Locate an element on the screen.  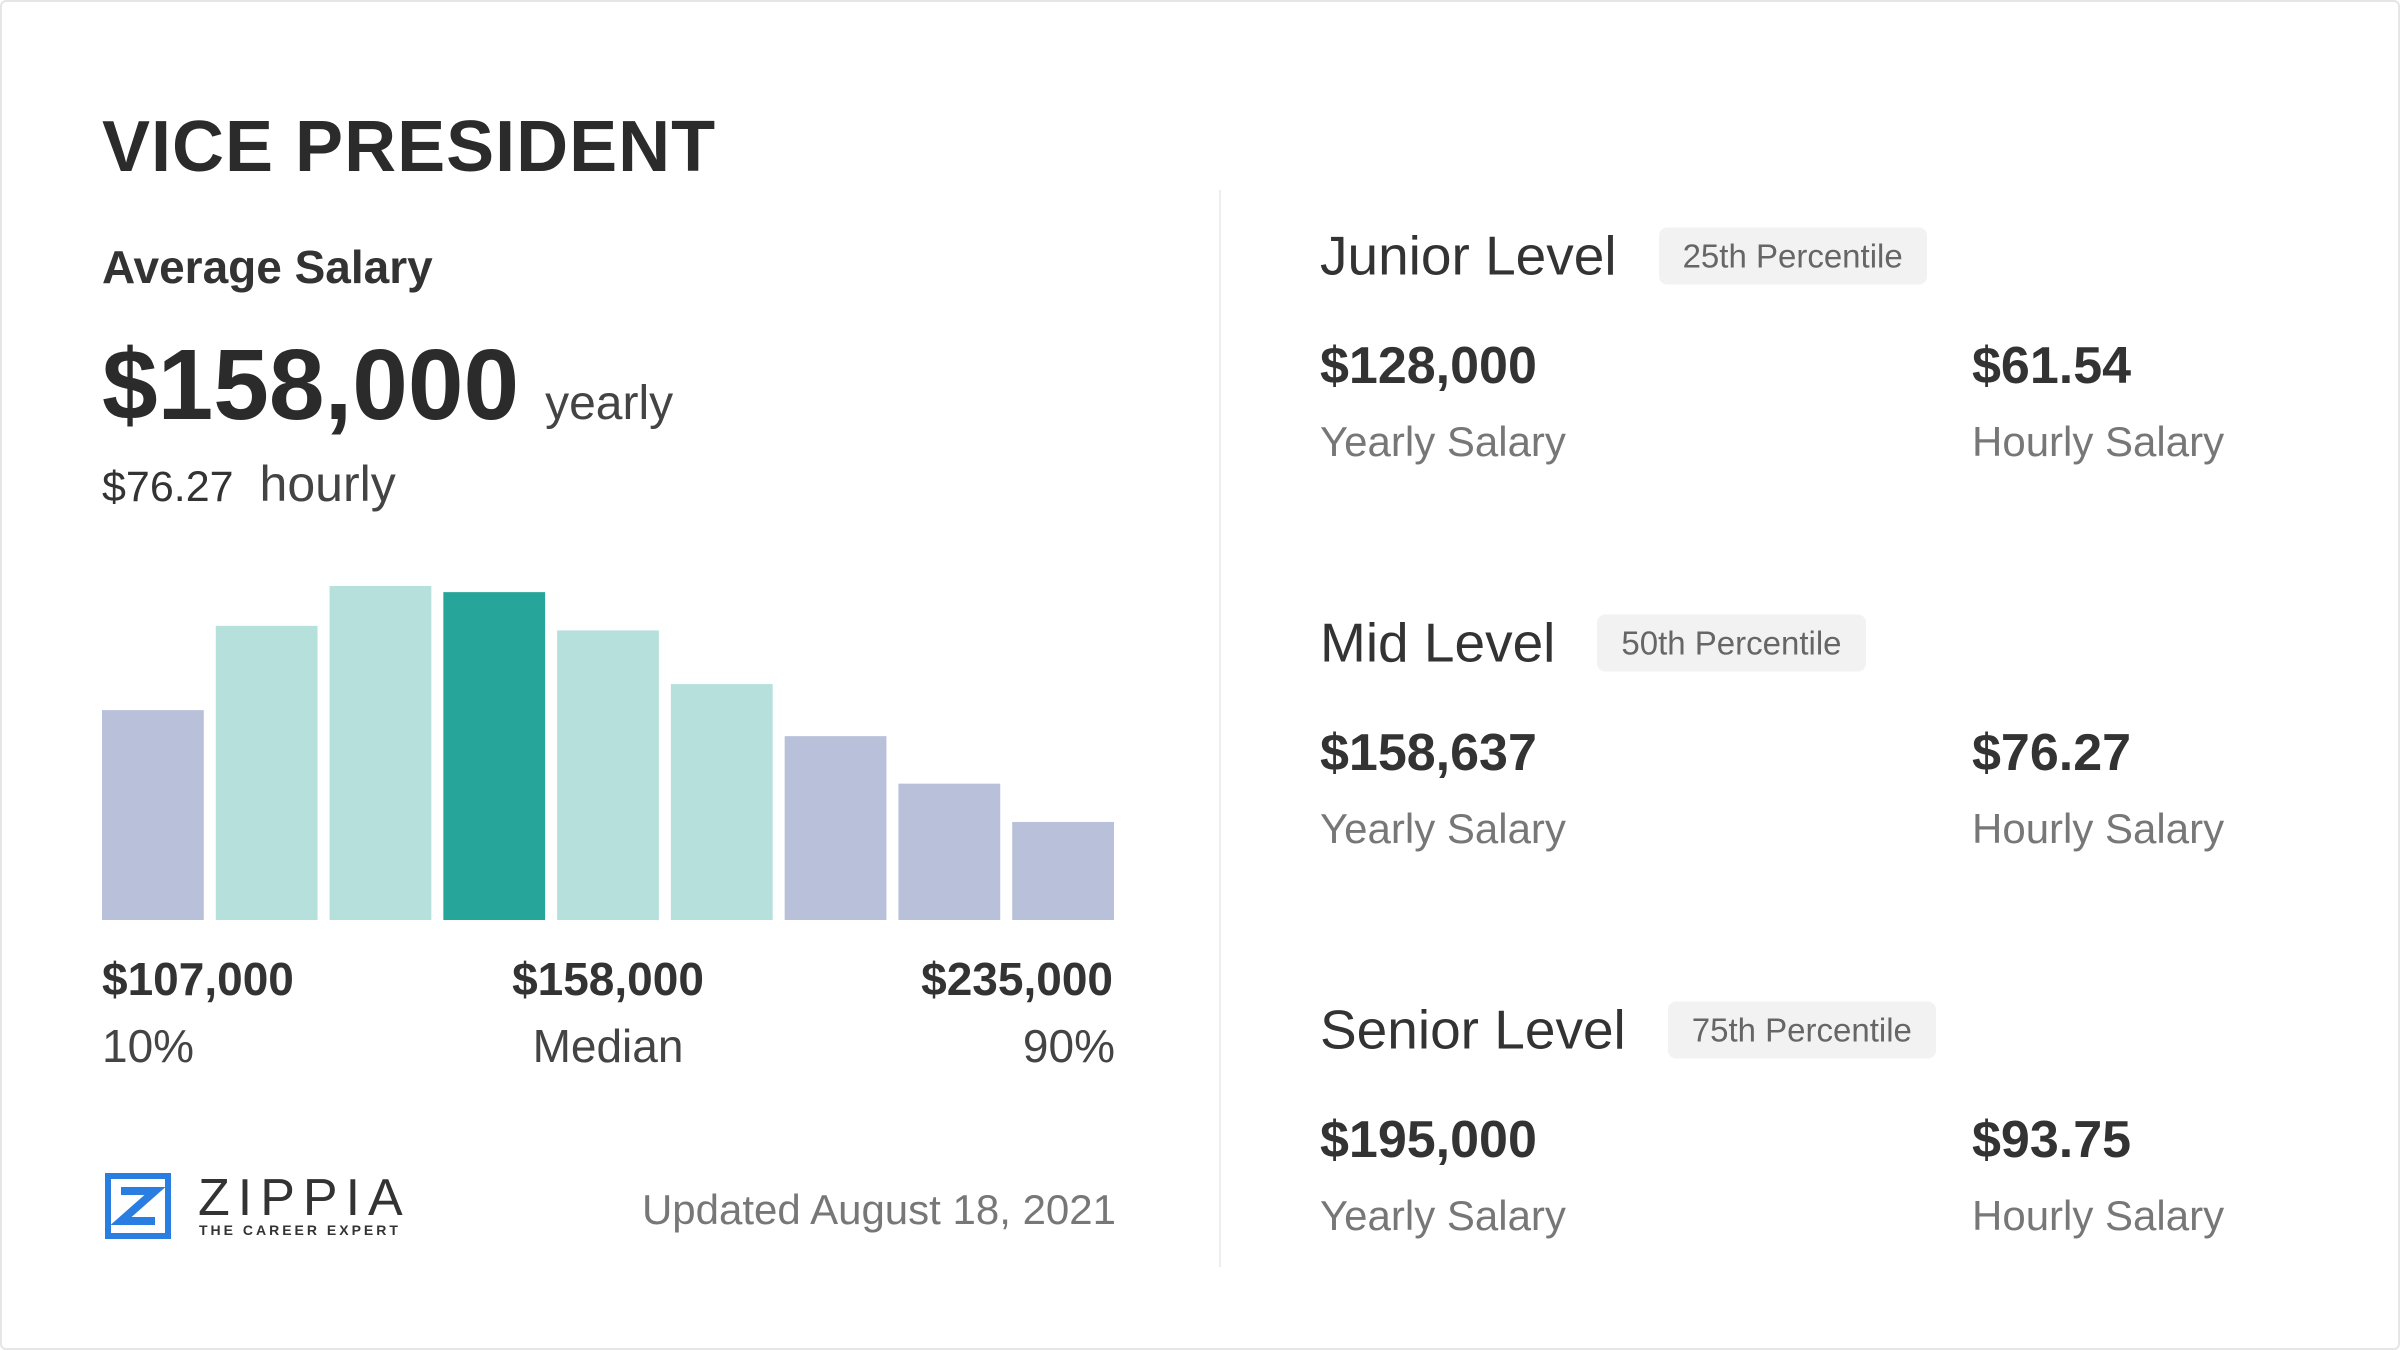
histogram is located at coordinates (608, 753).